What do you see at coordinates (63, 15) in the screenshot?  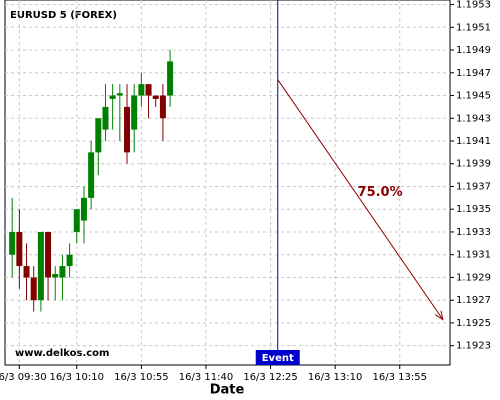 I see `chart-title: EURUSD 5 (FOREX)` at bounding box center [63, 15].